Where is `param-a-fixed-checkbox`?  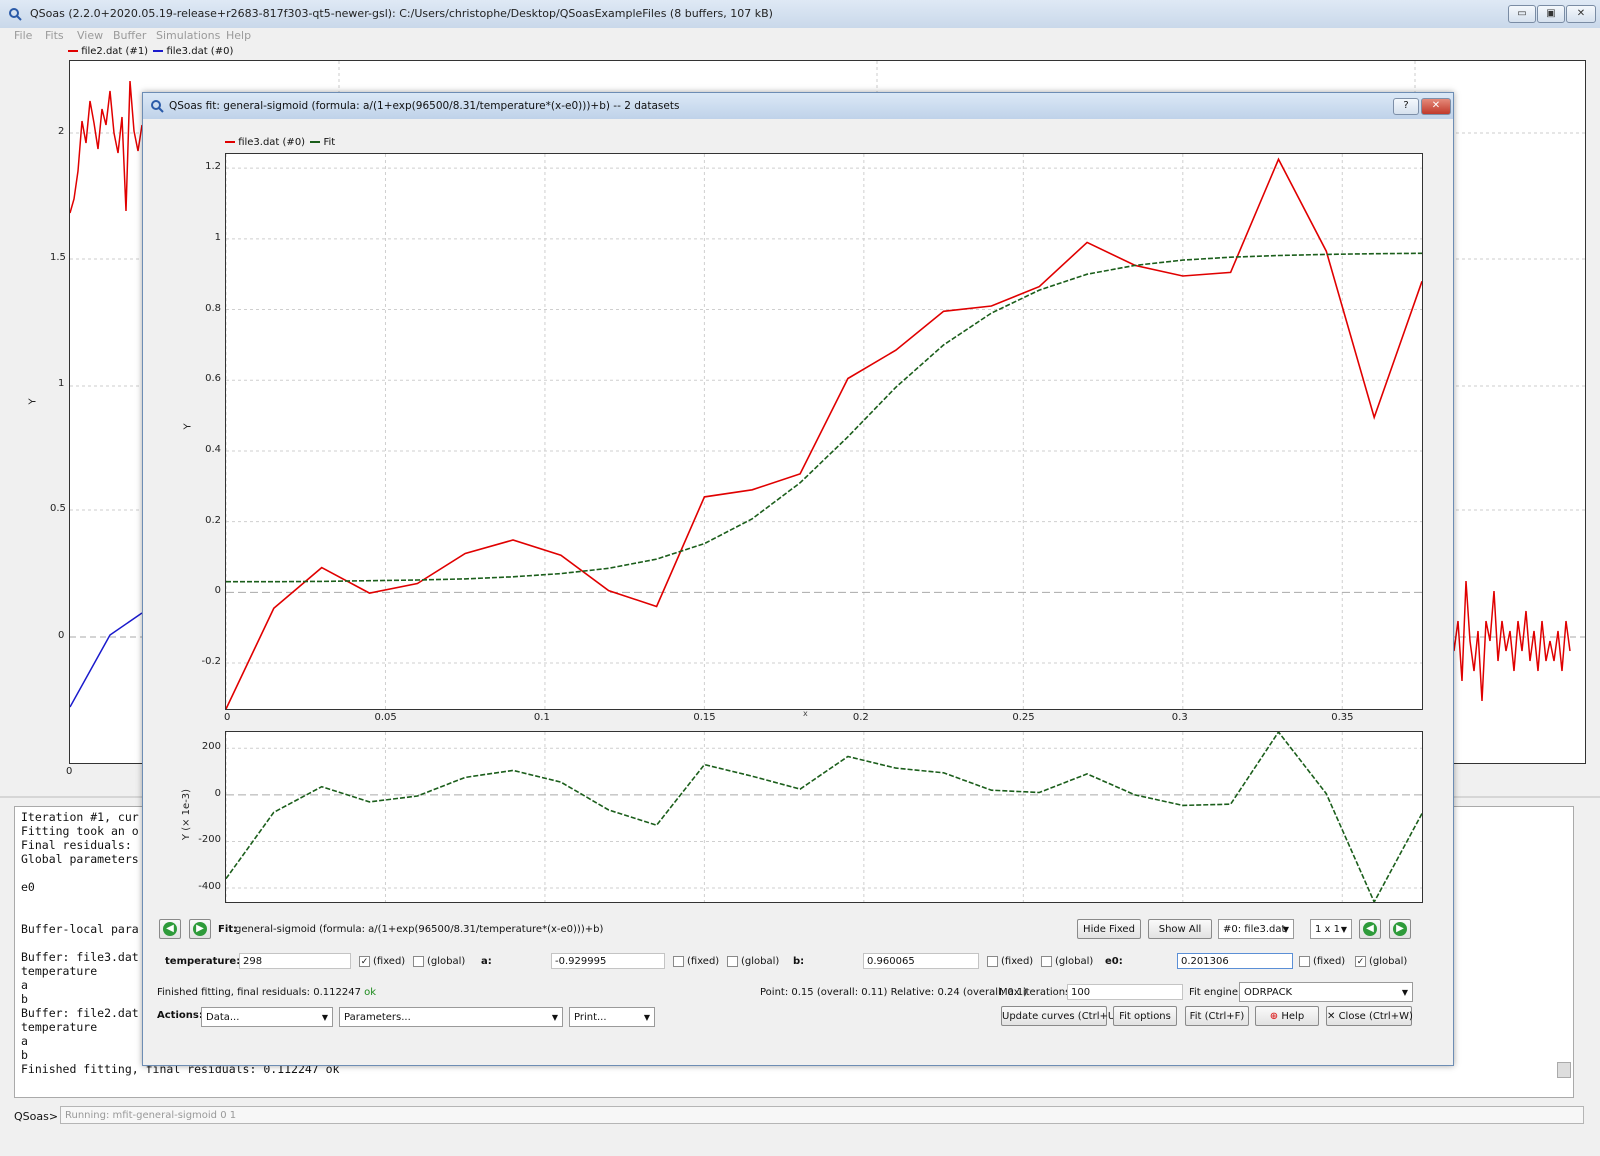 param-a-fixed-checkbox is located at coordinates (678, 961).